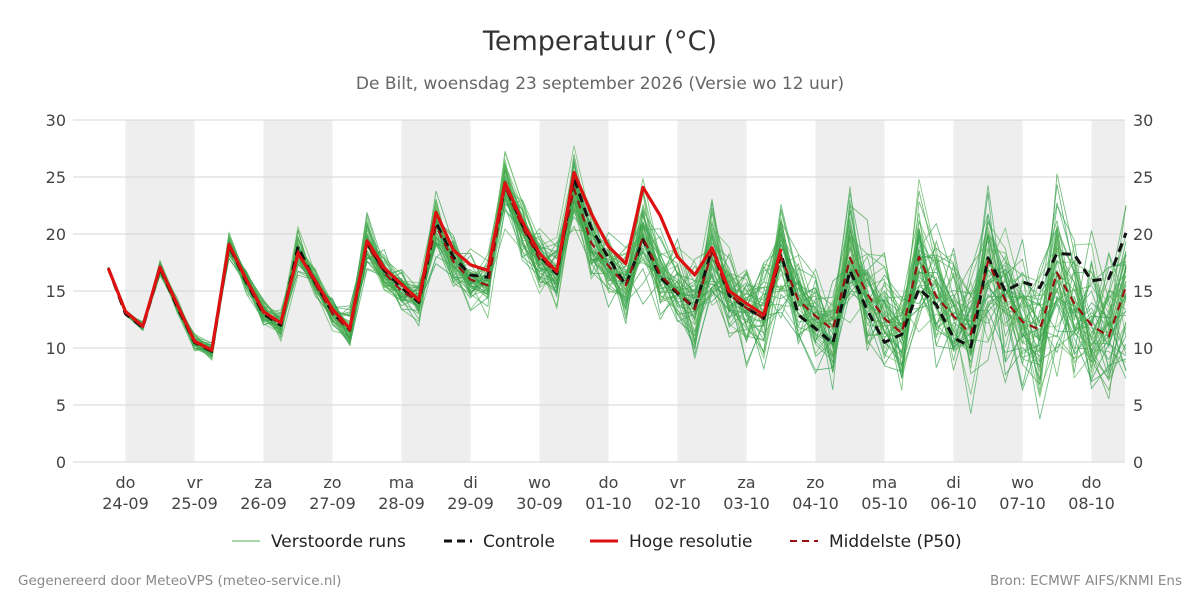  I want to click on y-axis-left: 0 5 10 15 20 25 30, so click(56, 291).